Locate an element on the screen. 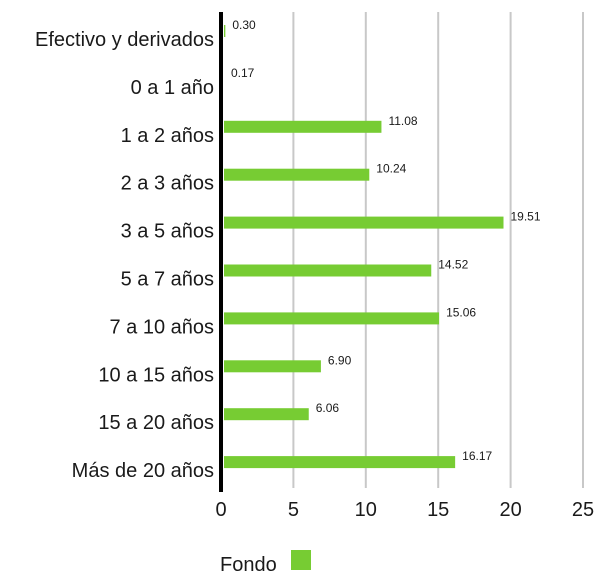  category-label: 7 a 10 años is located at coordinates (161, 327).